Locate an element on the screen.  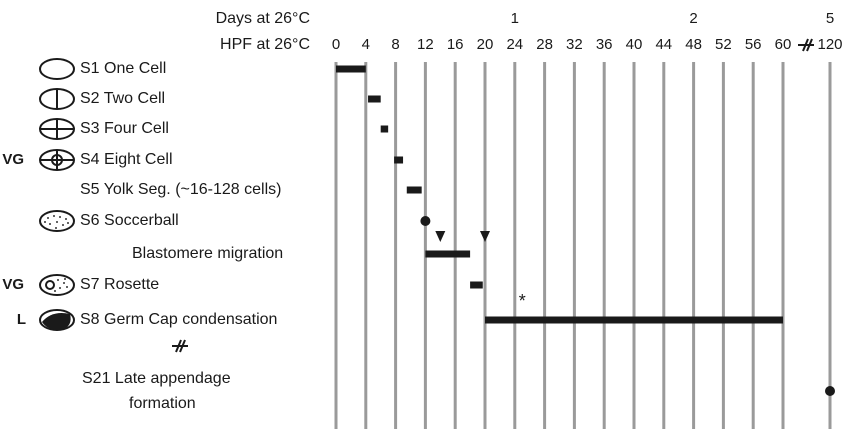
row-label: S6 Soccerball is located at coordinates (129, 220).